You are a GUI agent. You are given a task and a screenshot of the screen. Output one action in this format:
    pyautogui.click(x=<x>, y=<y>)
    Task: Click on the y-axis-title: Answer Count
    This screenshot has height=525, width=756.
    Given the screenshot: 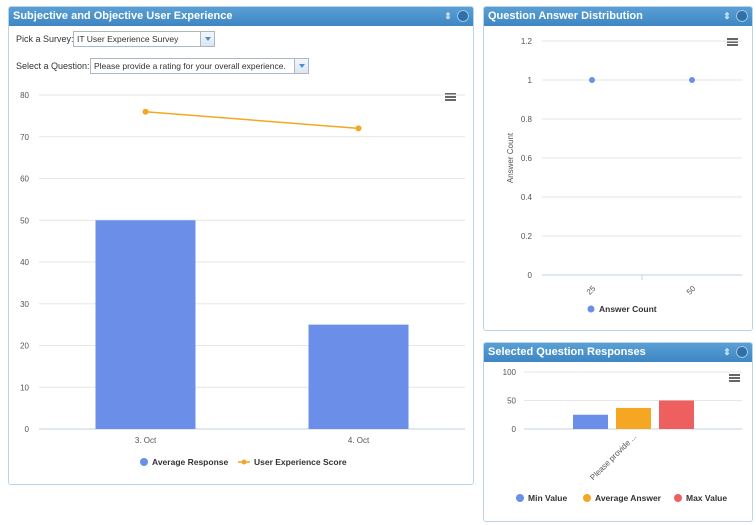 What is the action you would take?
    pyautogui.click(x=510, y=157)
    